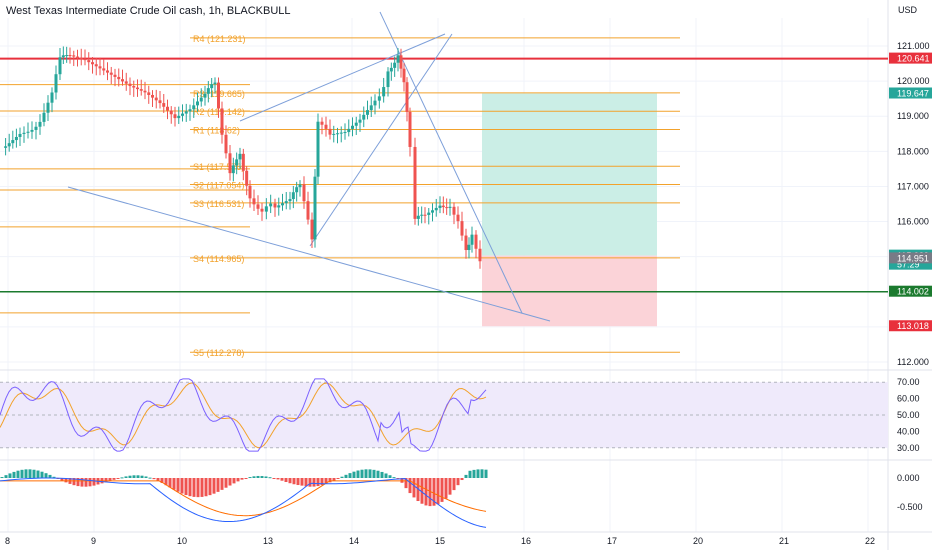 The height and width of the screenshot is (550, 932). I want to click on time-tick-label: 21, so click(784, 541).